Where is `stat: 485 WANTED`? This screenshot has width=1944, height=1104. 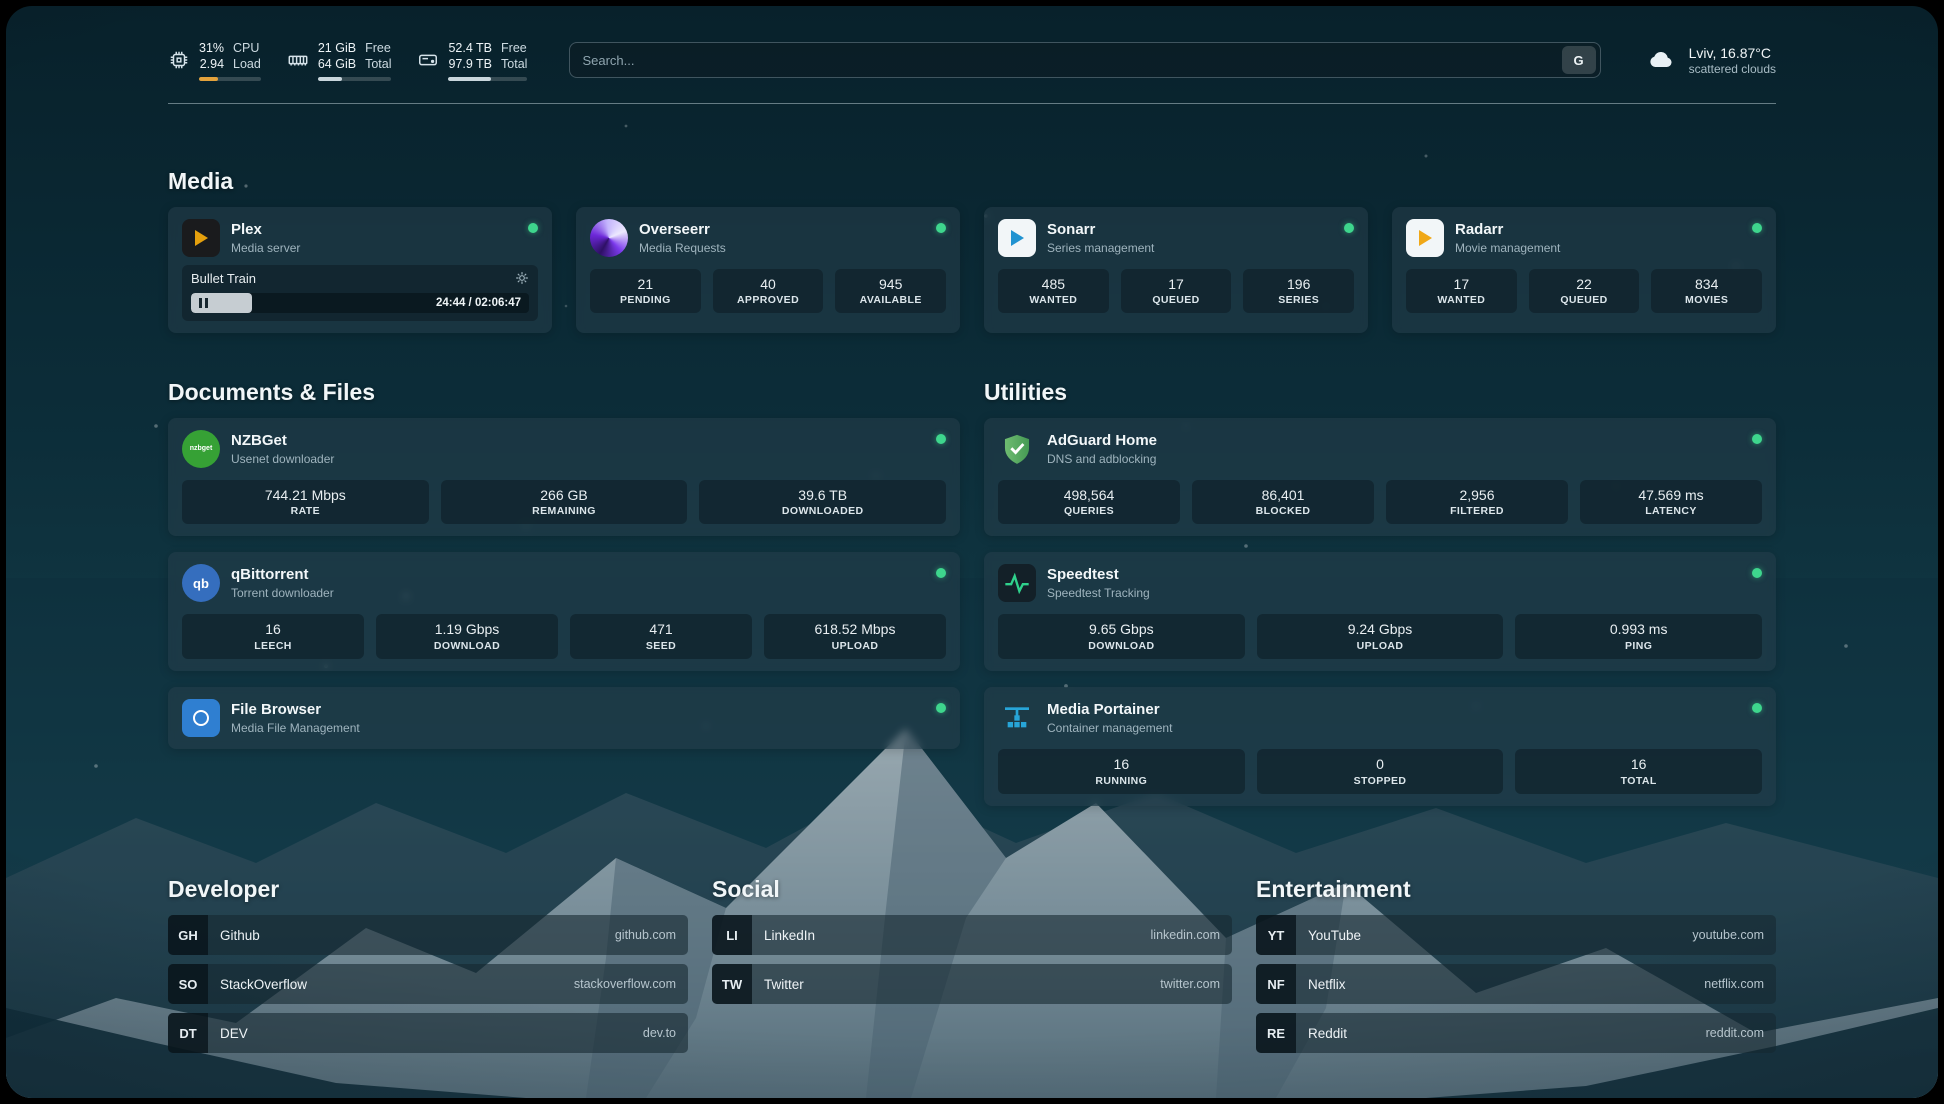 stat: 485 WANTED is located at coordinates (1053, 291).